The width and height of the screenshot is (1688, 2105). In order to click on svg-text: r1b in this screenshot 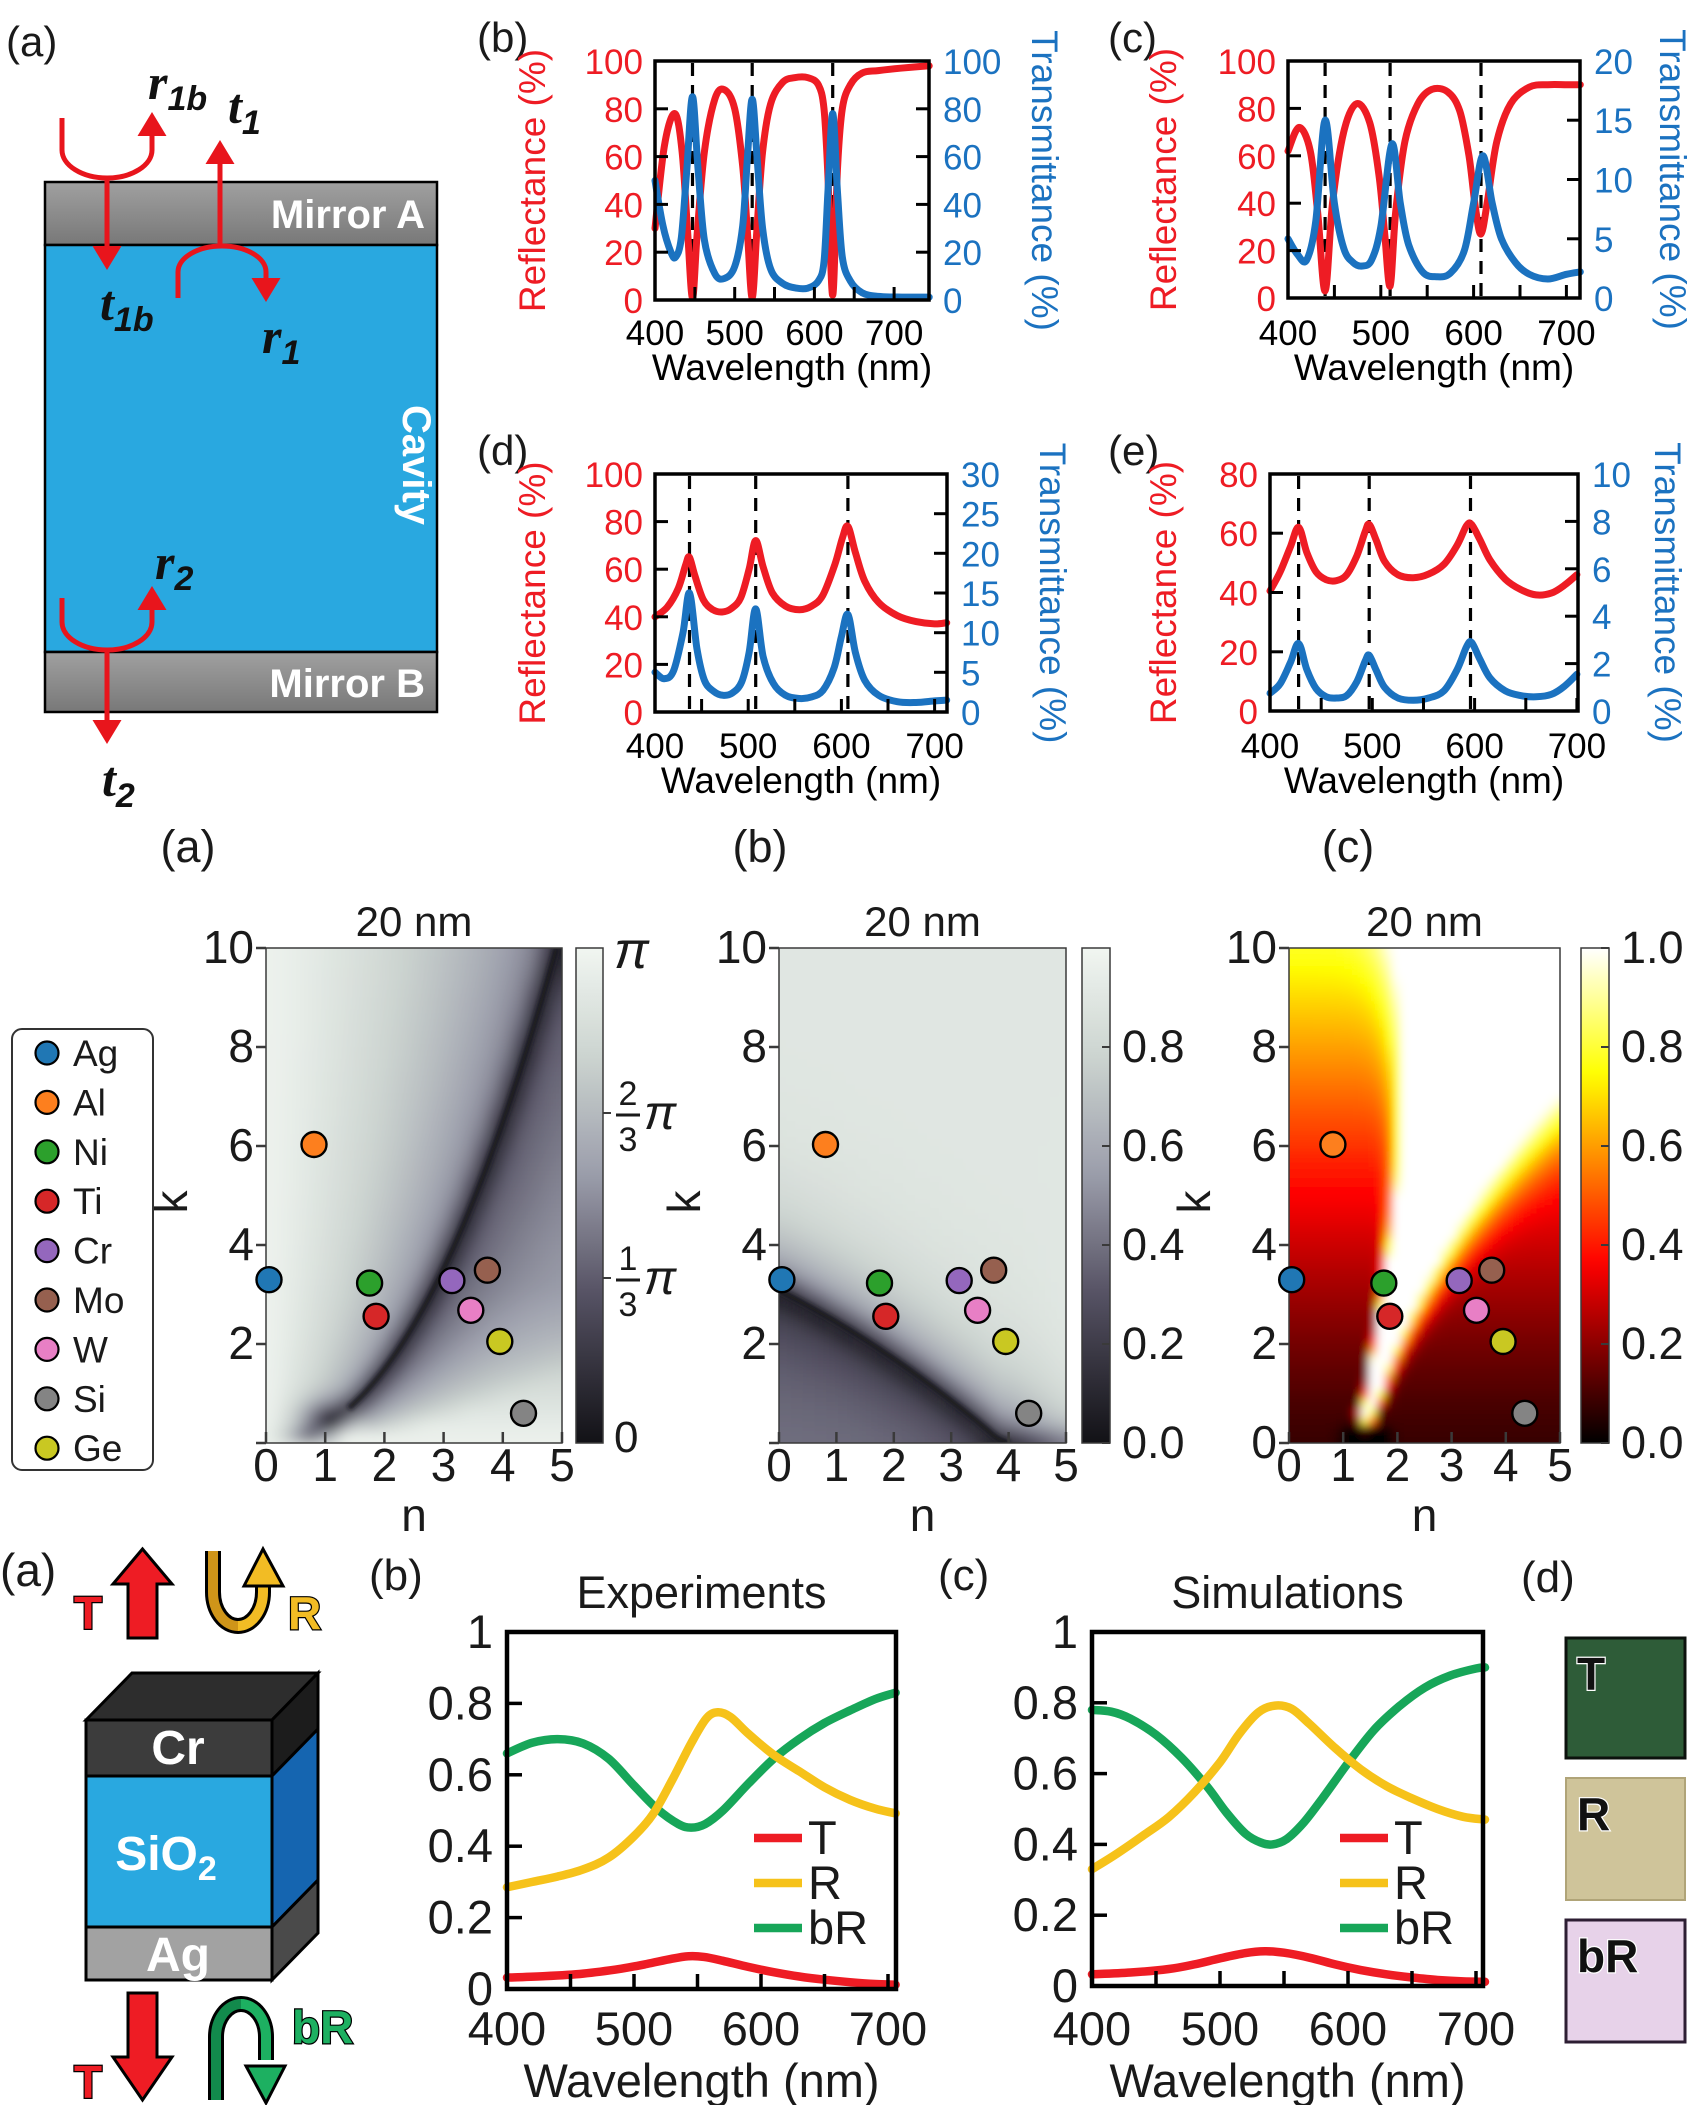, I will do `click(177, 86)`.